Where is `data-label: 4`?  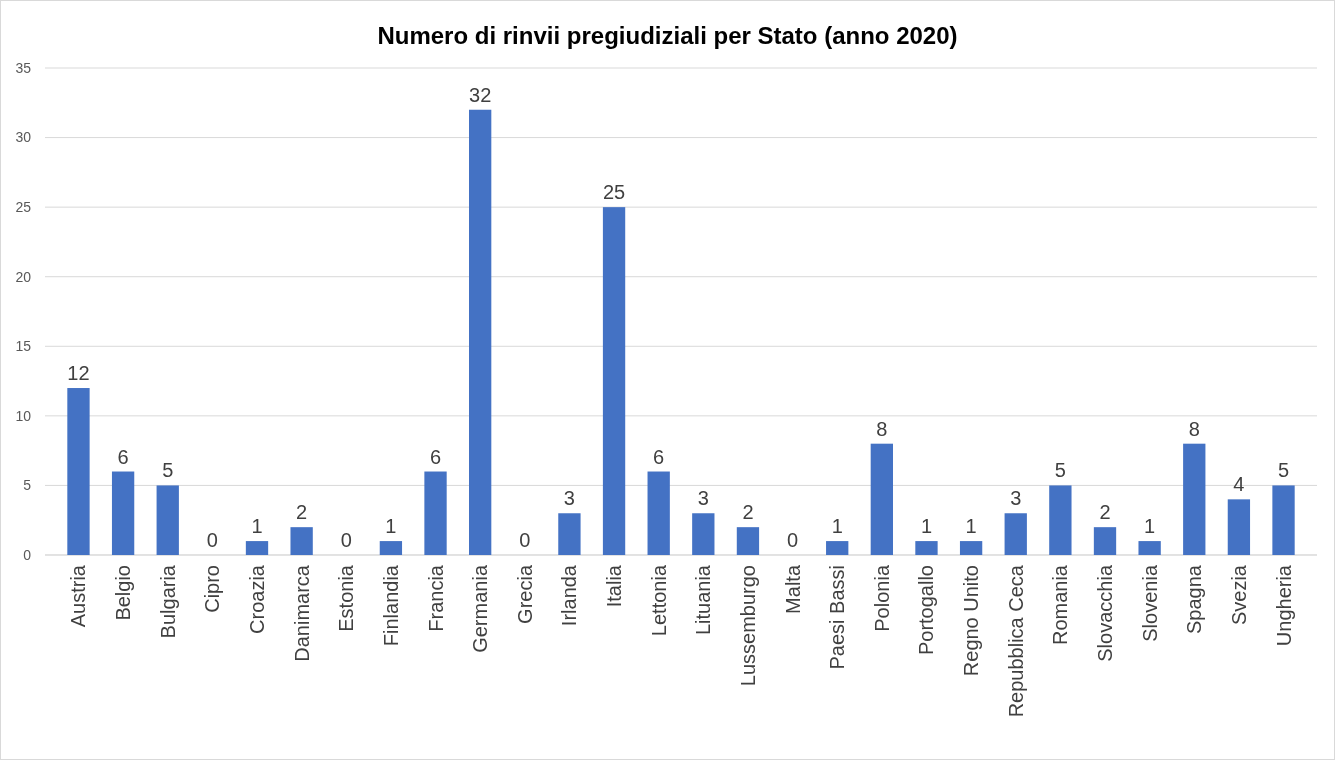
data-label: 4 is located at coordinates (1239, 484).